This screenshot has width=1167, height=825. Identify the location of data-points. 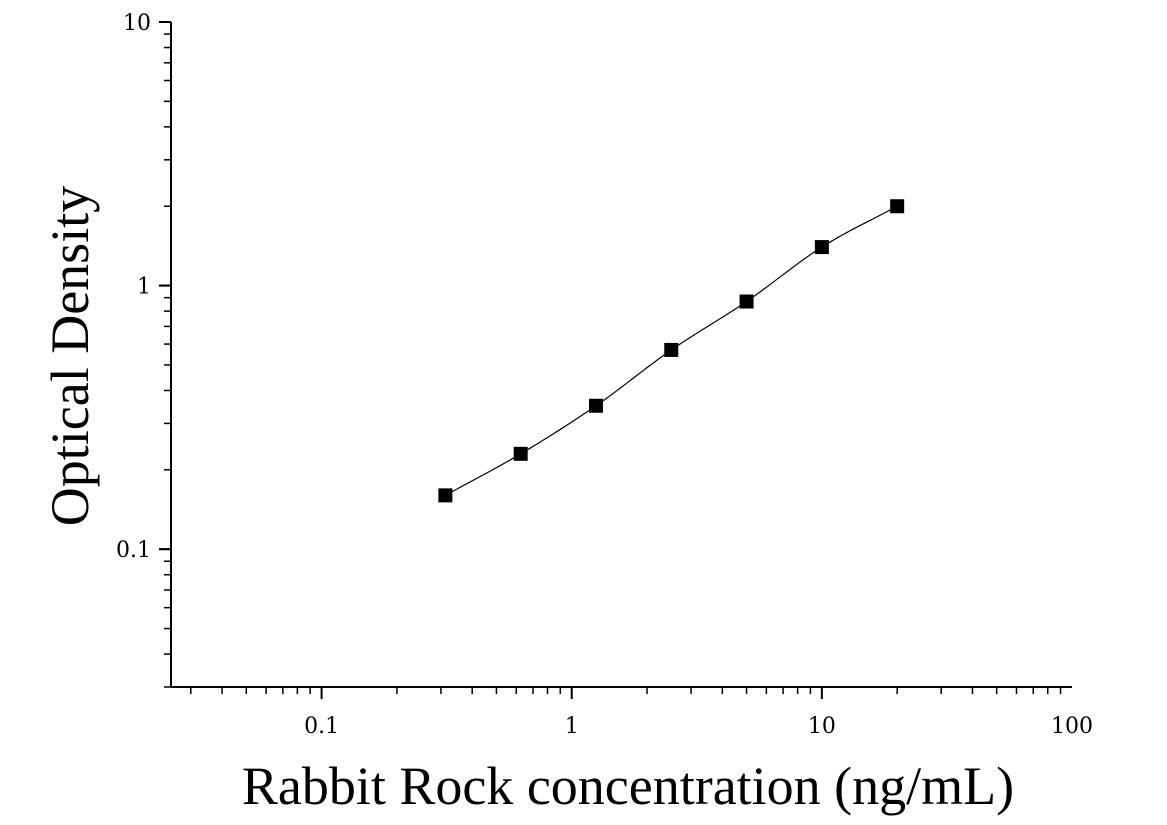
(671, 351).